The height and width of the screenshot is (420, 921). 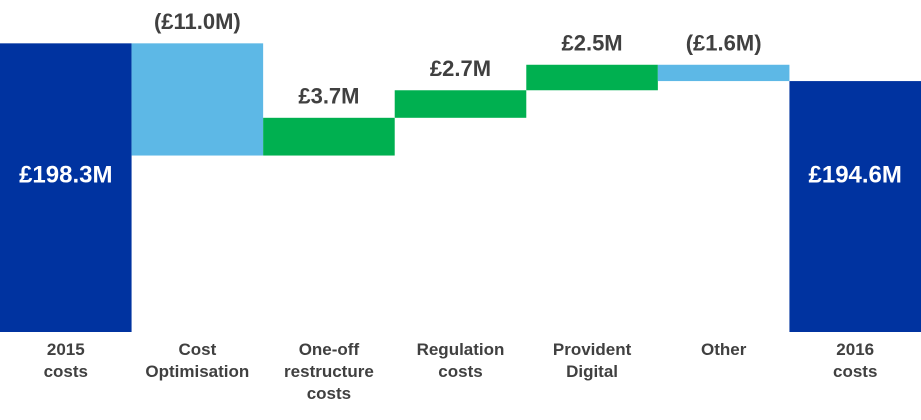 I want to click on value-label: £194.6M, so click(x=855, y=174).